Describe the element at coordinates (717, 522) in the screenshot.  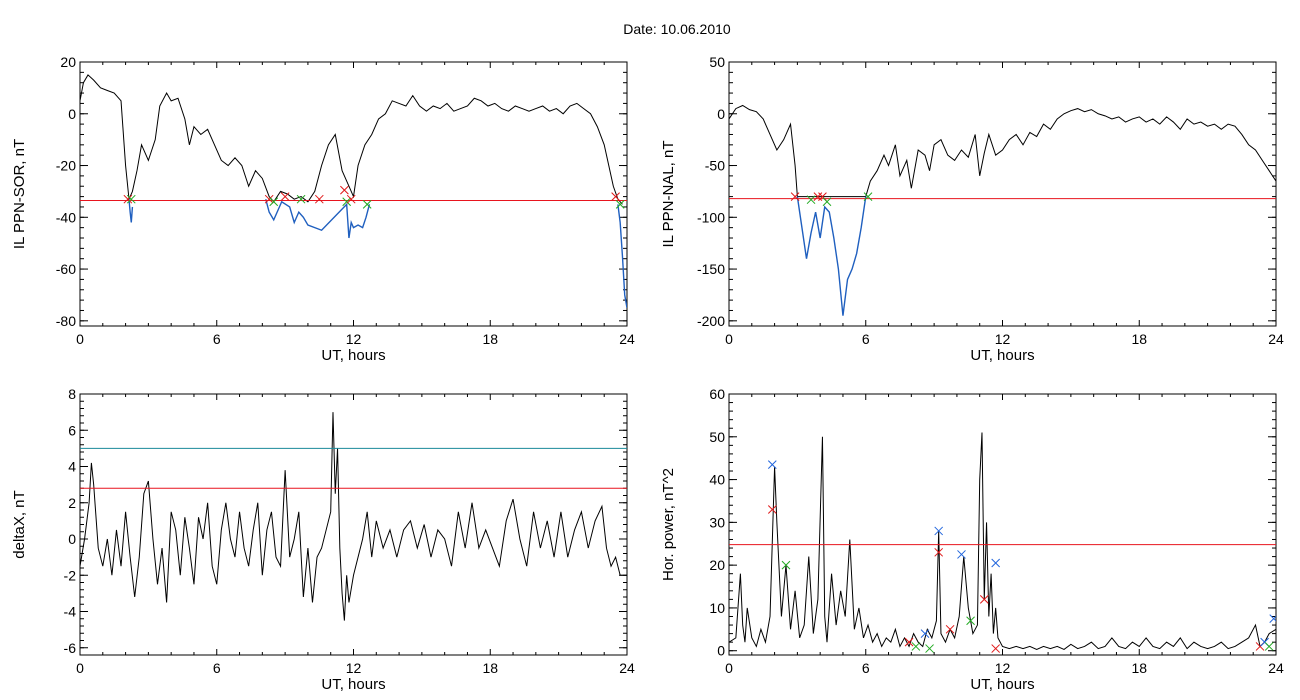
I see `y-tick-label: 30` at that location.